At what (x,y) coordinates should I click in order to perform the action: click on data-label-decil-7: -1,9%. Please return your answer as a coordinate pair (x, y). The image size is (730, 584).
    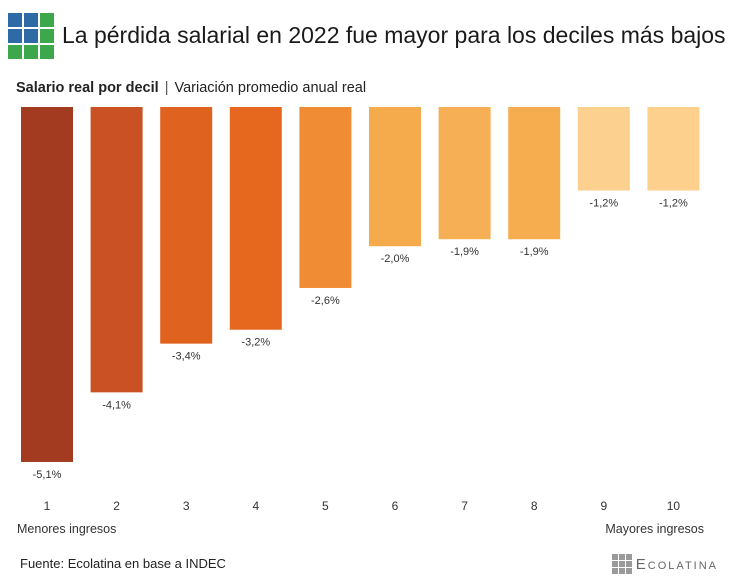
    Looking at the image, I should click on (464, 252).